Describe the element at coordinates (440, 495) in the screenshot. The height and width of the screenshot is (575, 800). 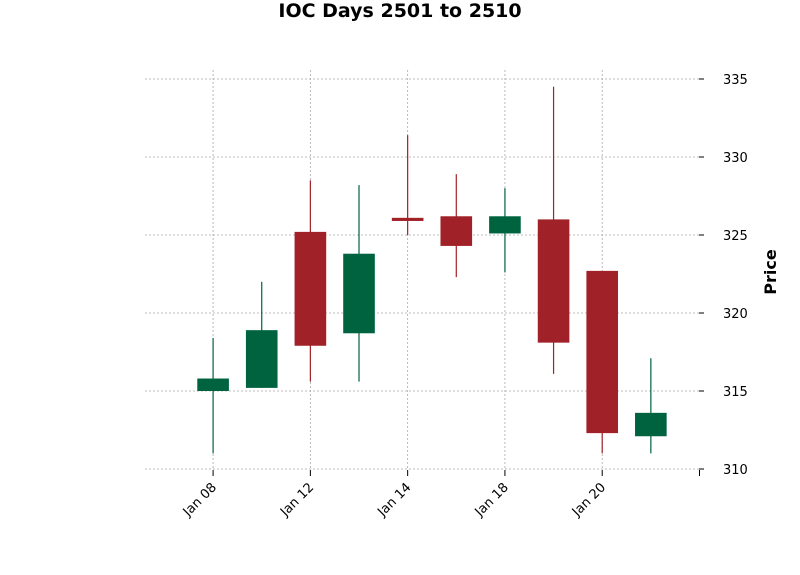
I see `x-axis: Jan 08 Jan 12 Jan 14 Jan 18 Jan 20` at that location.